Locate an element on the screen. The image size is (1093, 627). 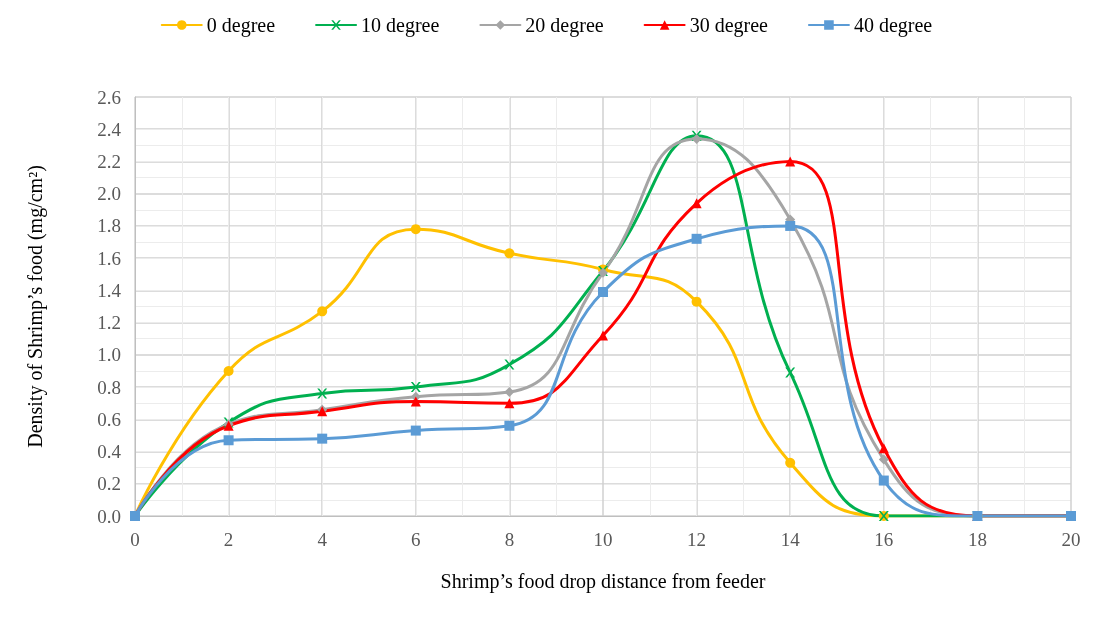
x-tick-label: 10 is located at coordinates (603, 539).